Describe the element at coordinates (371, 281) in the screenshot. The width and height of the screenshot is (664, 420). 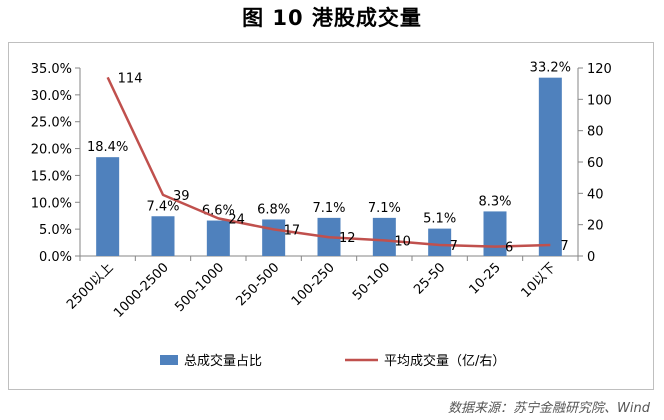
I see `x-tick-label: 50-100` at that location.